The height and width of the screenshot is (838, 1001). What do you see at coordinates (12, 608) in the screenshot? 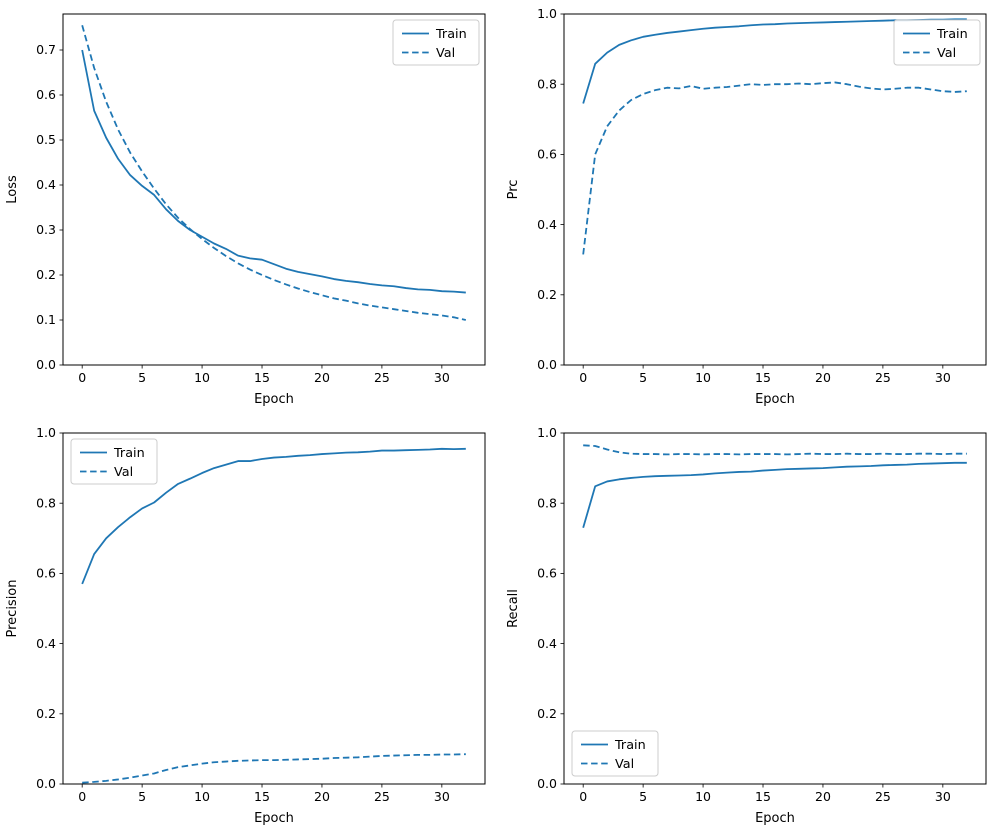
I see `y-axis-label: Precision` at bounding box center [12, 608].